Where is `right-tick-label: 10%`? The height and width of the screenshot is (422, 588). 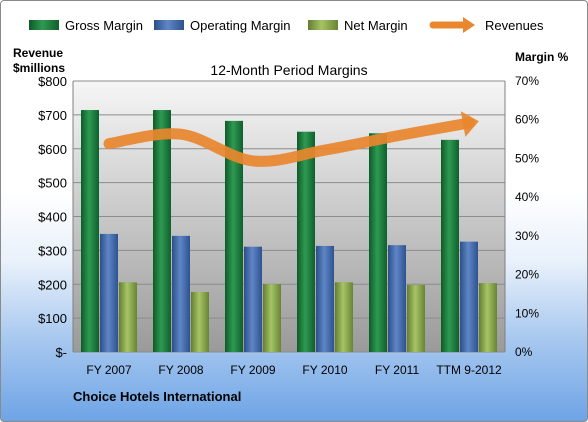
right-tick-label: 10% is located at coordinates (527, 313).